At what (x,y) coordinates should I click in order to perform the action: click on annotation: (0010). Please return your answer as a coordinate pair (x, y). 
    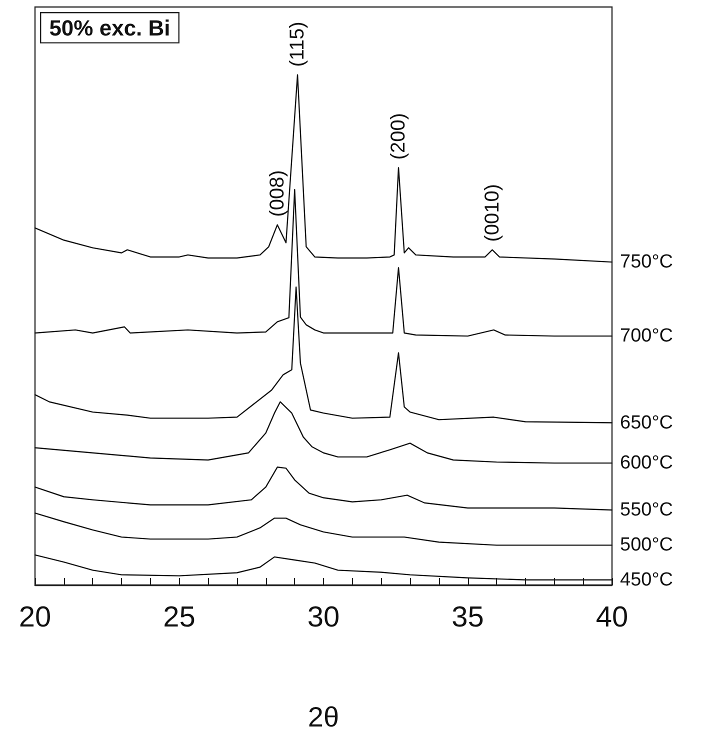
    Looking at the image, I should click on (492, 213).